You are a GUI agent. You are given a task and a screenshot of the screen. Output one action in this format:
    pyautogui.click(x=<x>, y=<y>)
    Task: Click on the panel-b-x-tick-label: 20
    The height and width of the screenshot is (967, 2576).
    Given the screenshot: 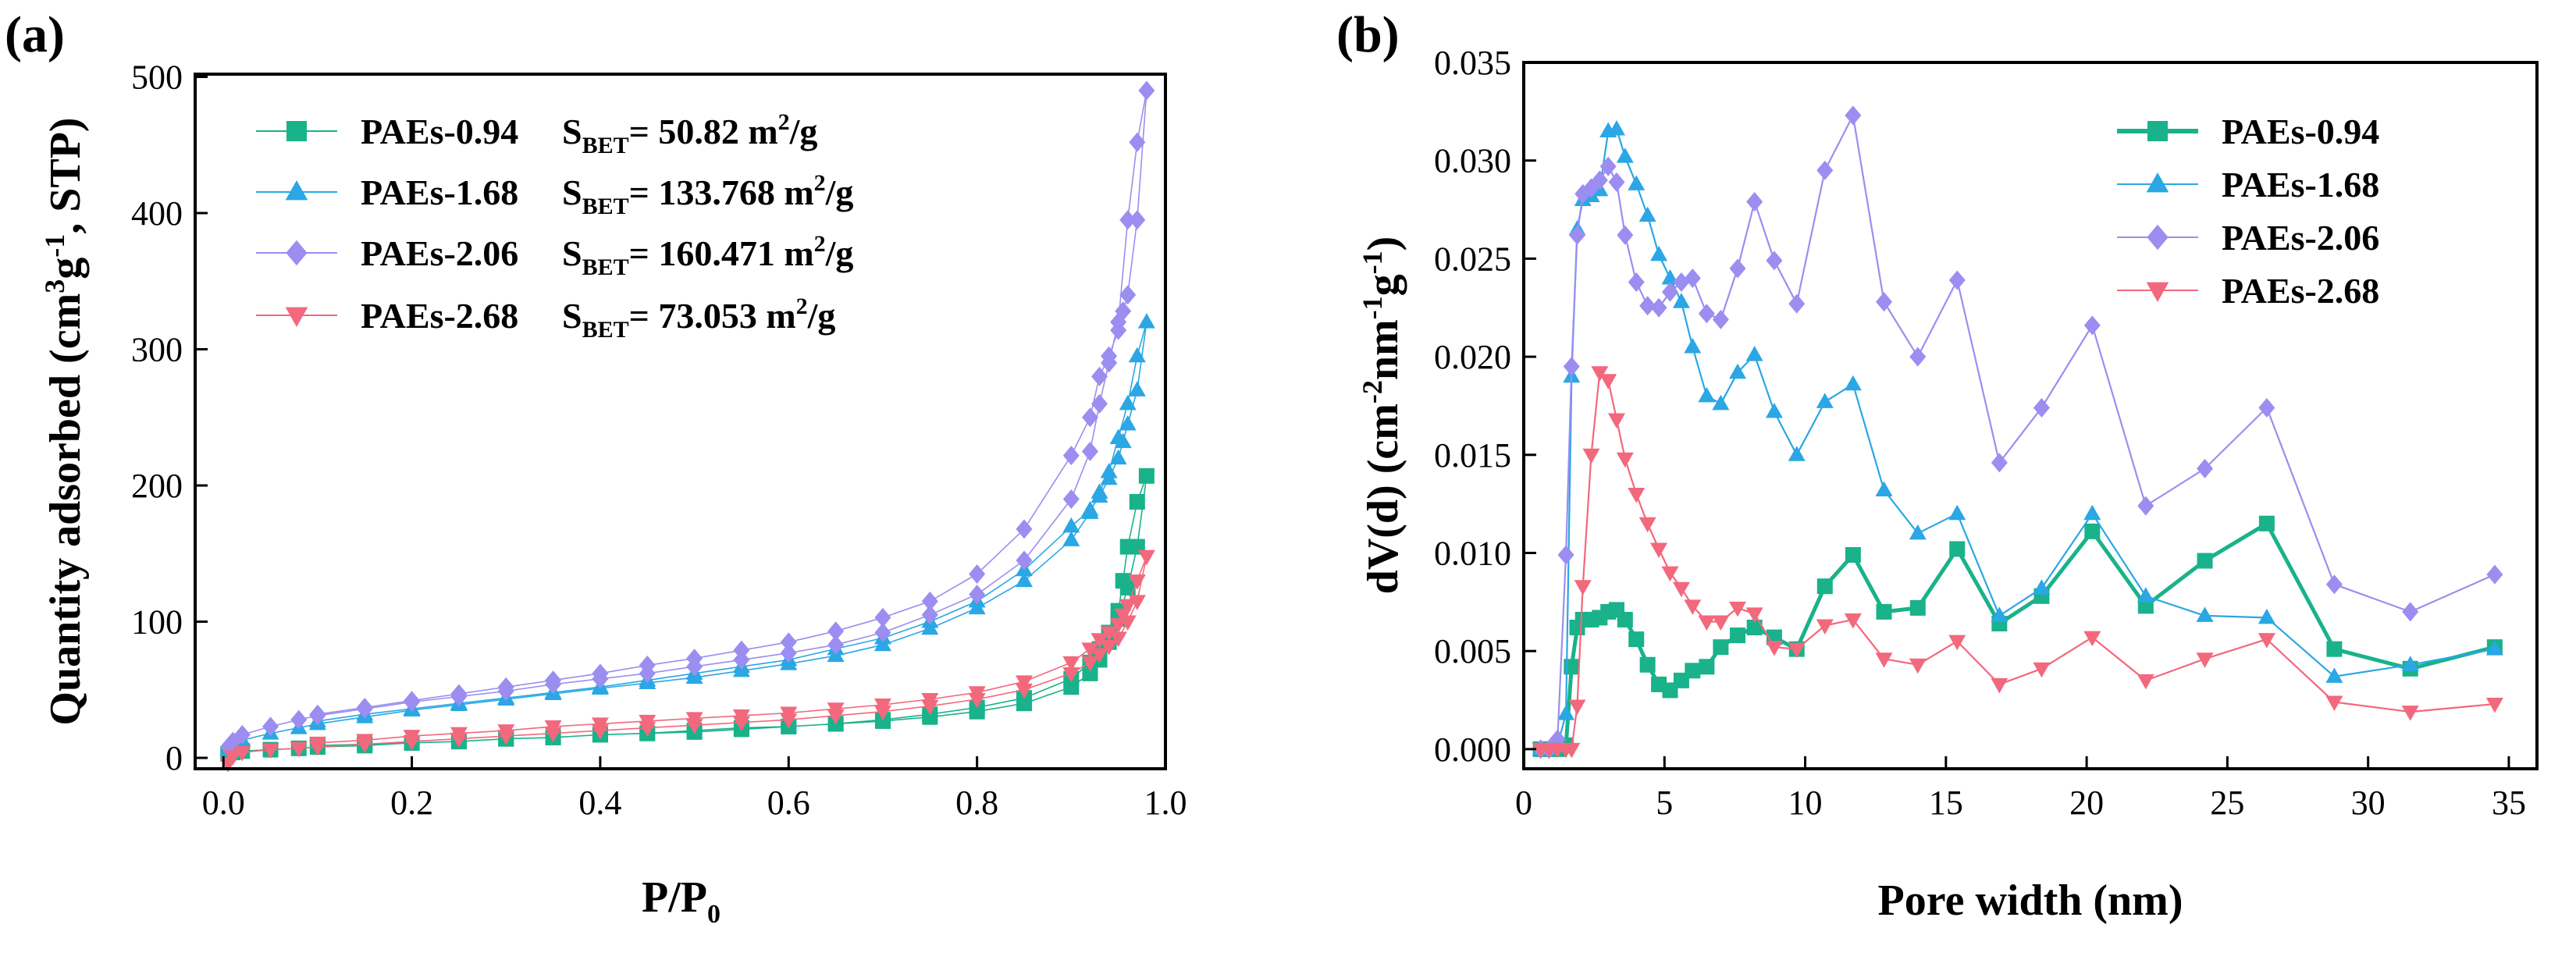 What is the action you would take?
    pyautogui.click(x=2086, y=803)
    